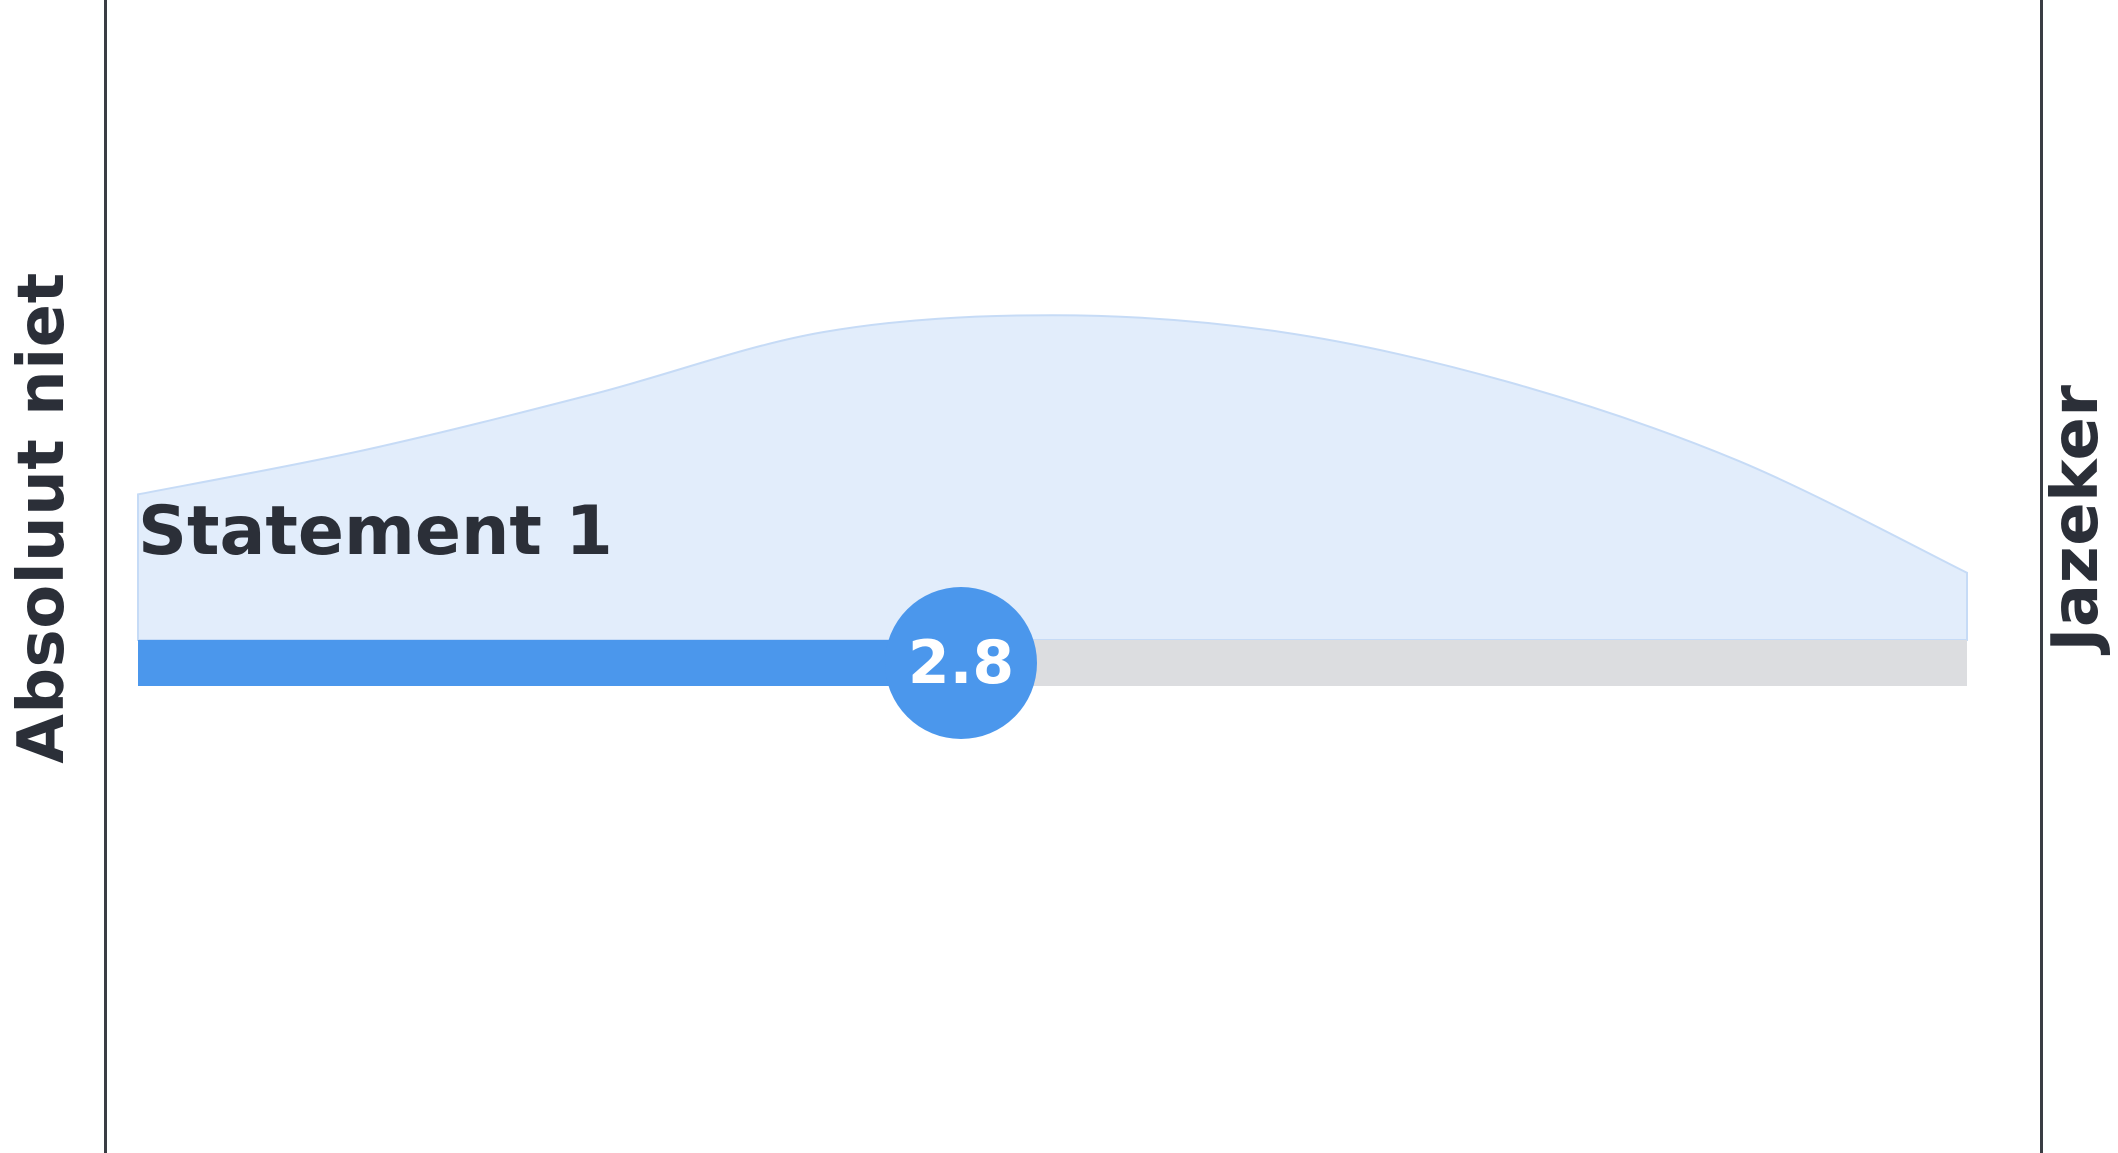  I want to click on slider-value-label: 2.8, so click(961, 663).